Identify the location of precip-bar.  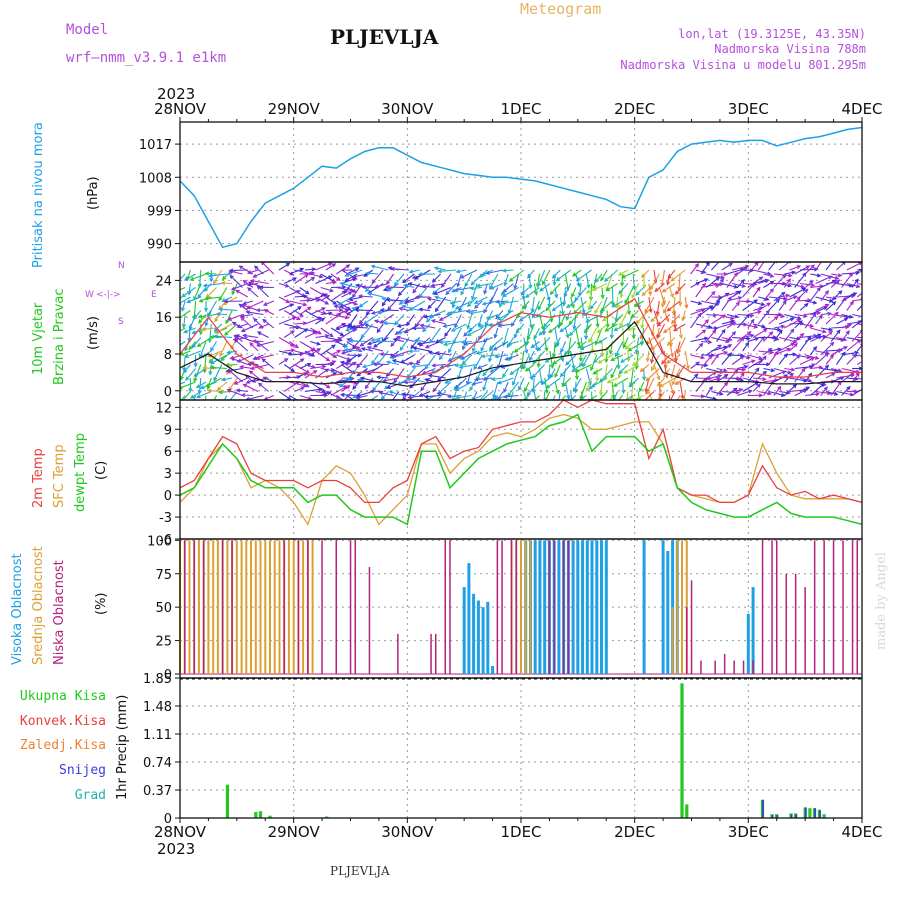
(327, 817).